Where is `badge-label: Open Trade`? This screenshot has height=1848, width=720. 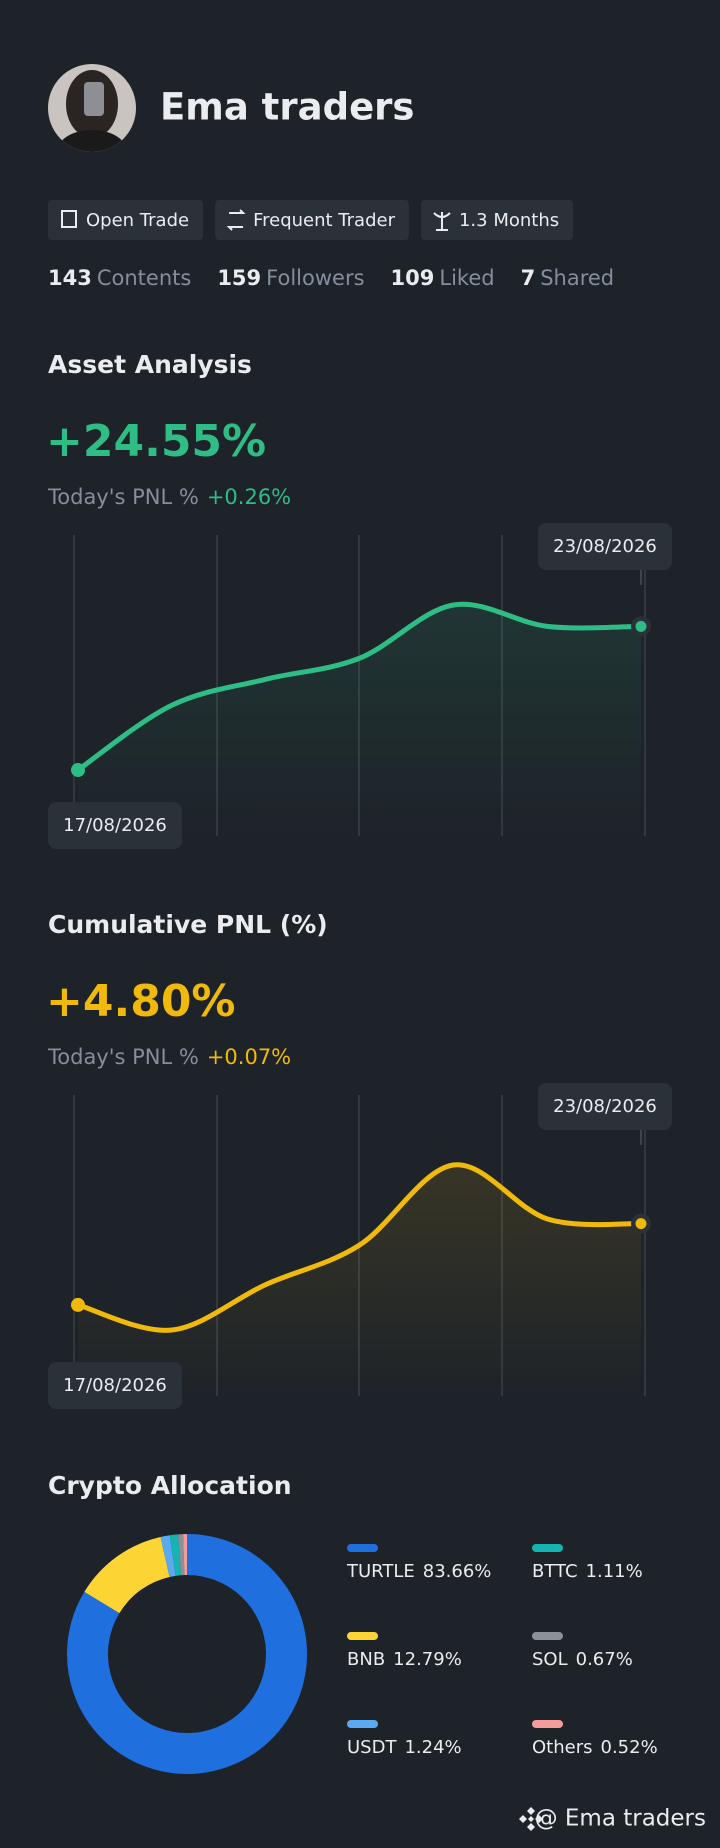 badge-label: Open Trade is located at coordinates (137, 220).